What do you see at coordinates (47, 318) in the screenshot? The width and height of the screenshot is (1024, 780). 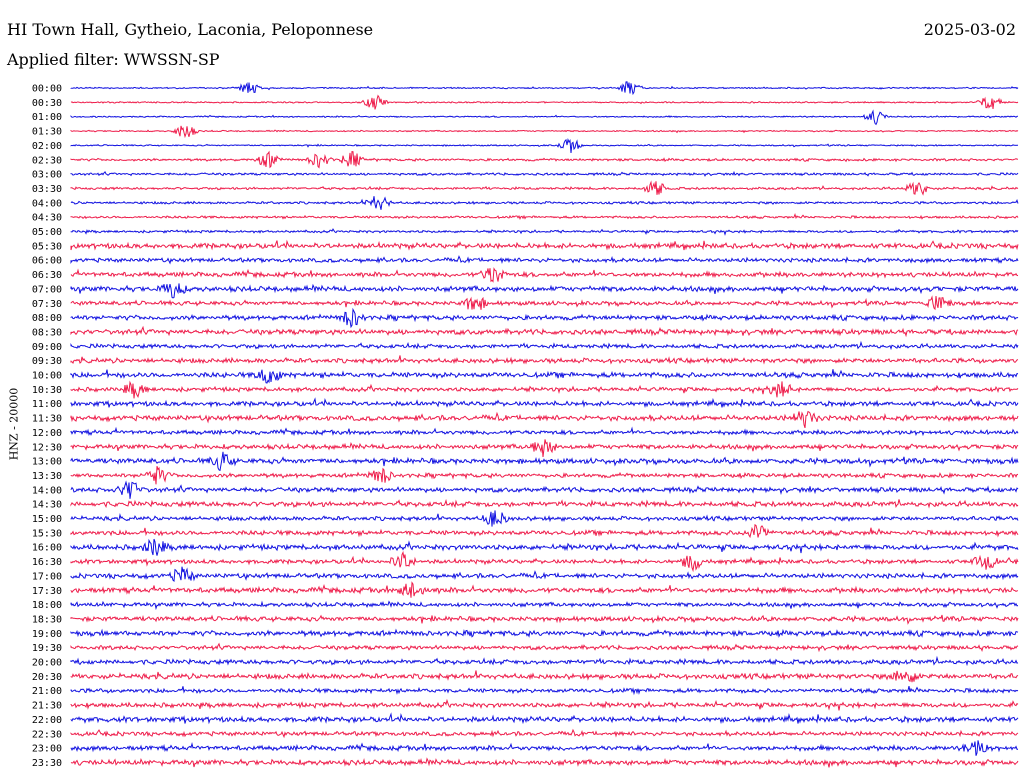 I see `time-label: 08:00` at bounding box center [47, 318].